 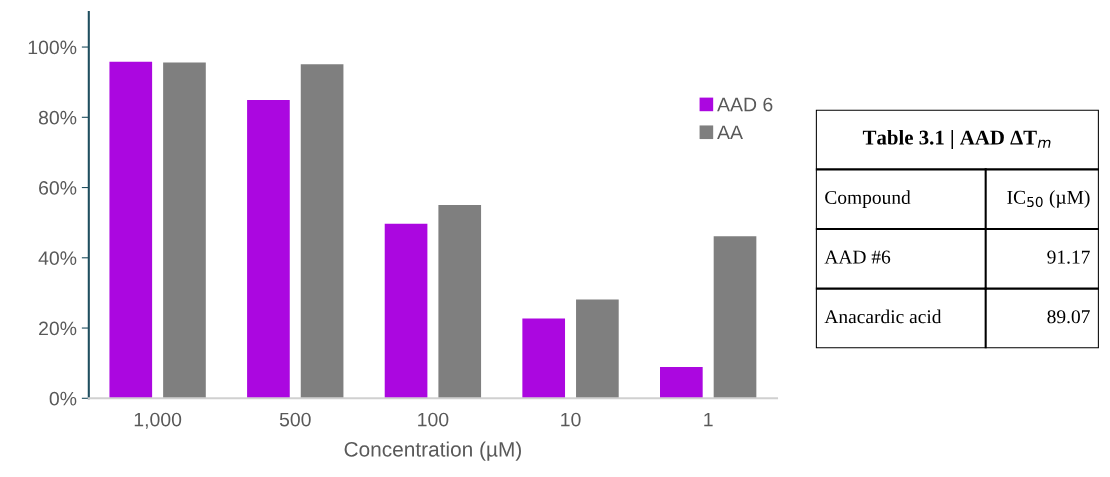 I want to click on x-tick-label: 100, so click(x=433, y=419).